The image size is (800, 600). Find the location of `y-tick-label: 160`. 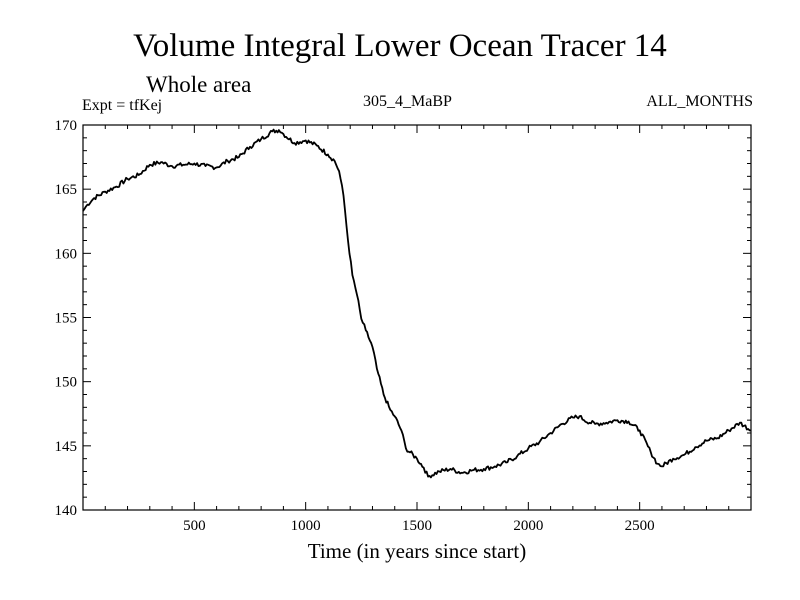

y-tick-label: 160 is located at coordinates (66, 254).